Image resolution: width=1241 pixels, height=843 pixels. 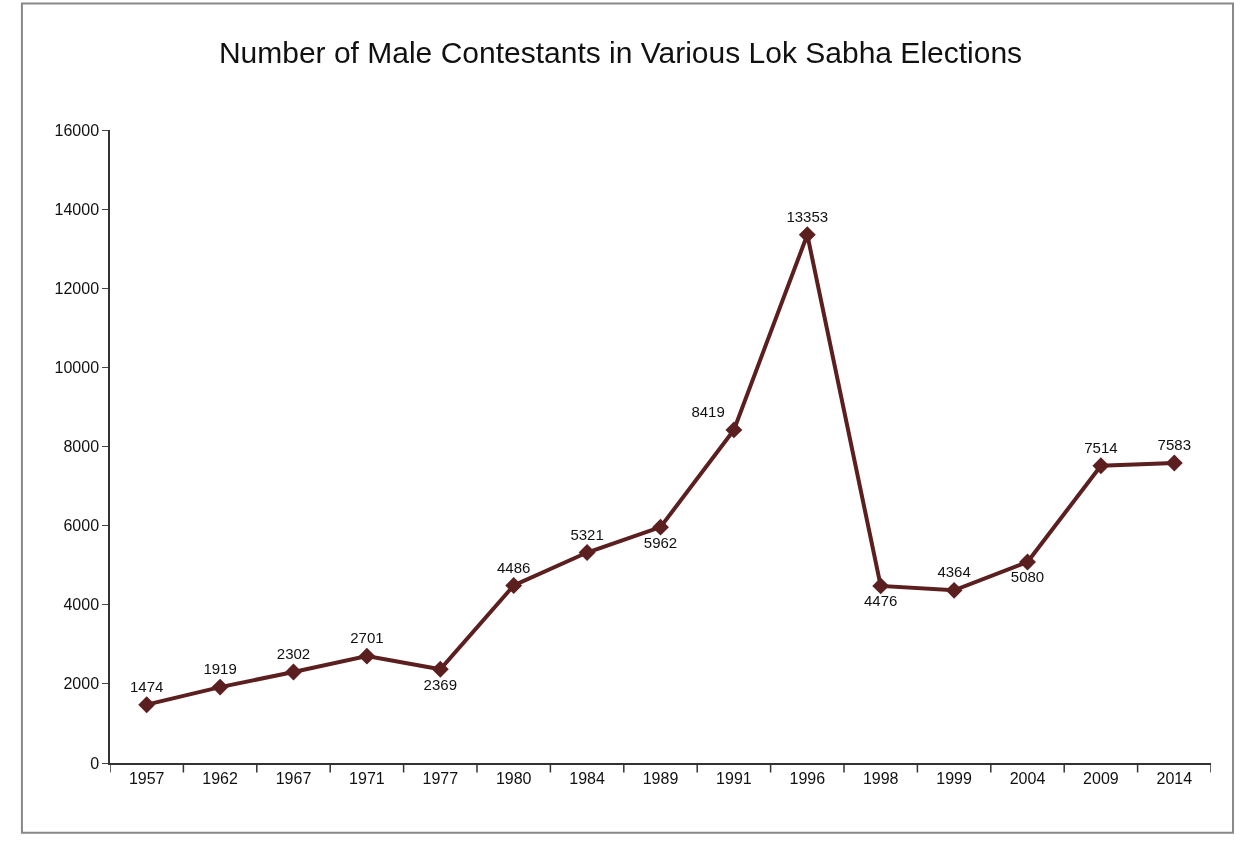 What do you see at coordinates (81, 684) in the screenshot?
I see `y-tick-label: 2000` at bounding box center [81, 684].